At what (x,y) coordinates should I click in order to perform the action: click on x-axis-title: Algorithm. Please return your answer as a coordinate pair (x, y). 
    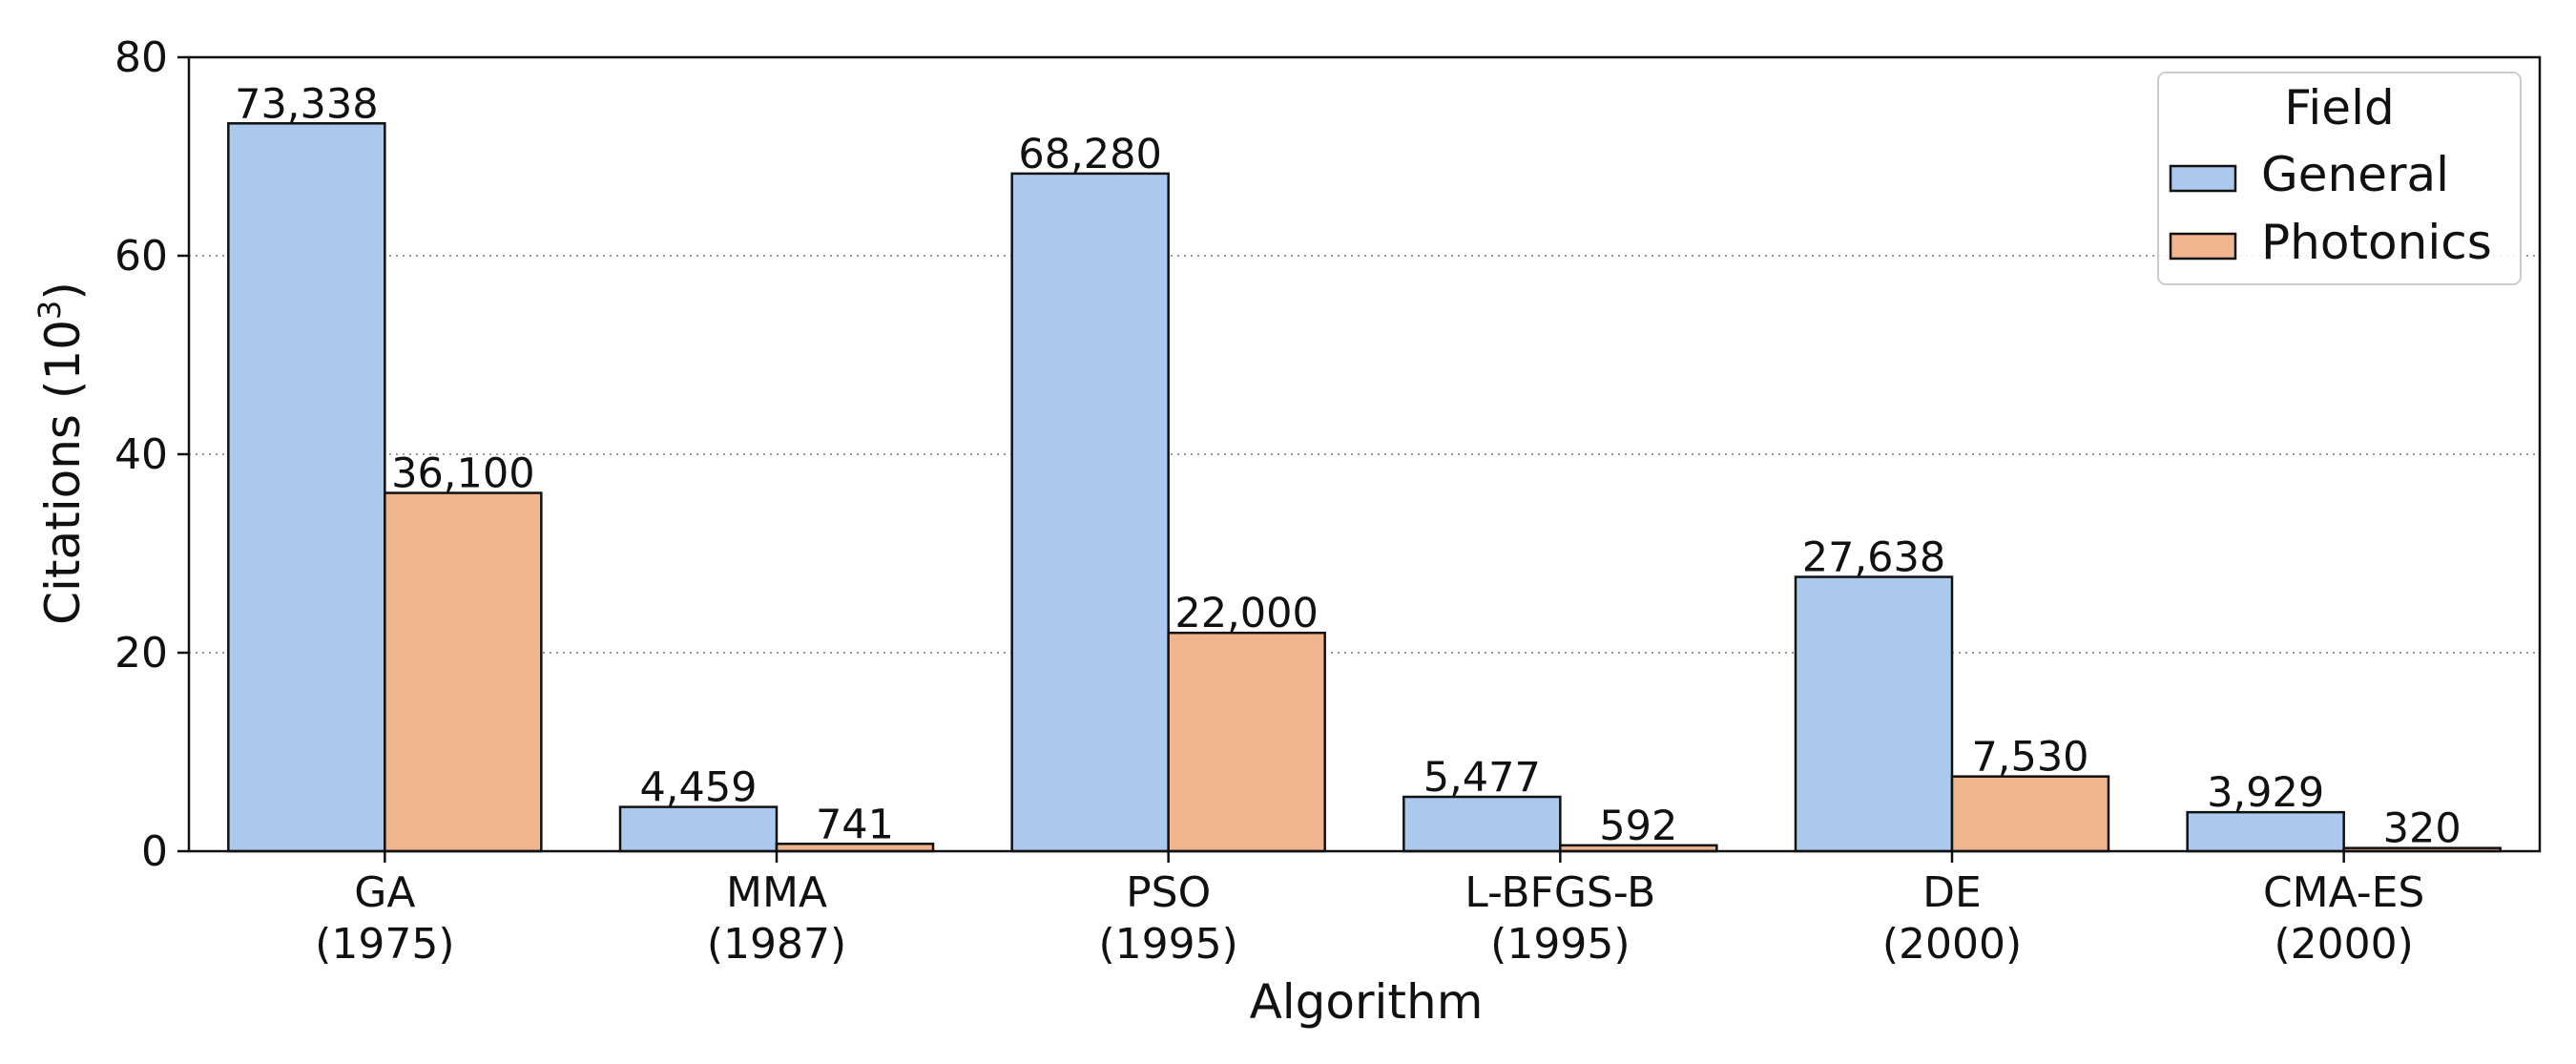
    Looking at the image, I should click on (1367, 1002).